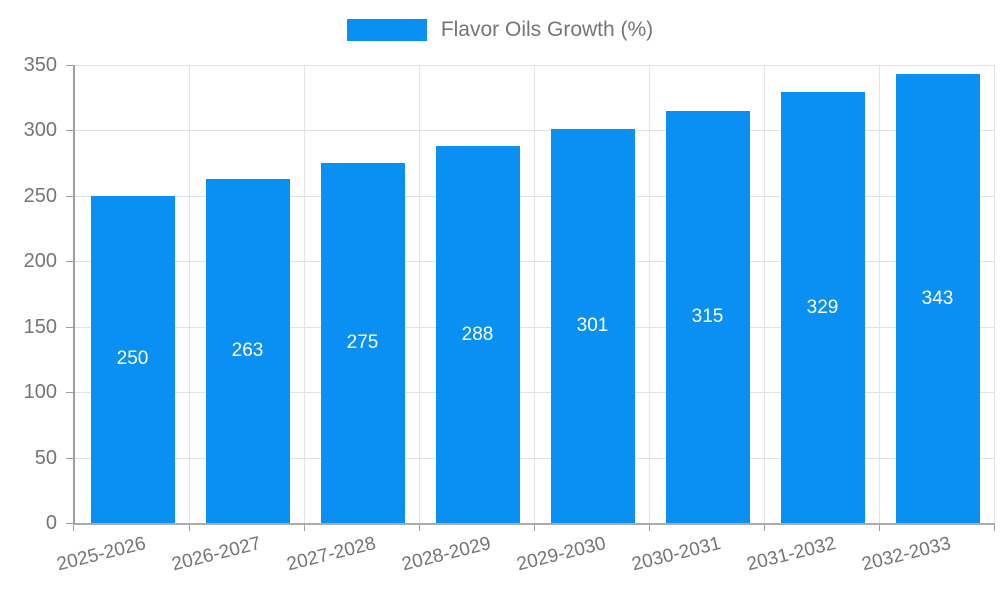 This screenshot has width=1000, height=600. I want to click on x-tick-label: 2025-2026, so click(101, 554).